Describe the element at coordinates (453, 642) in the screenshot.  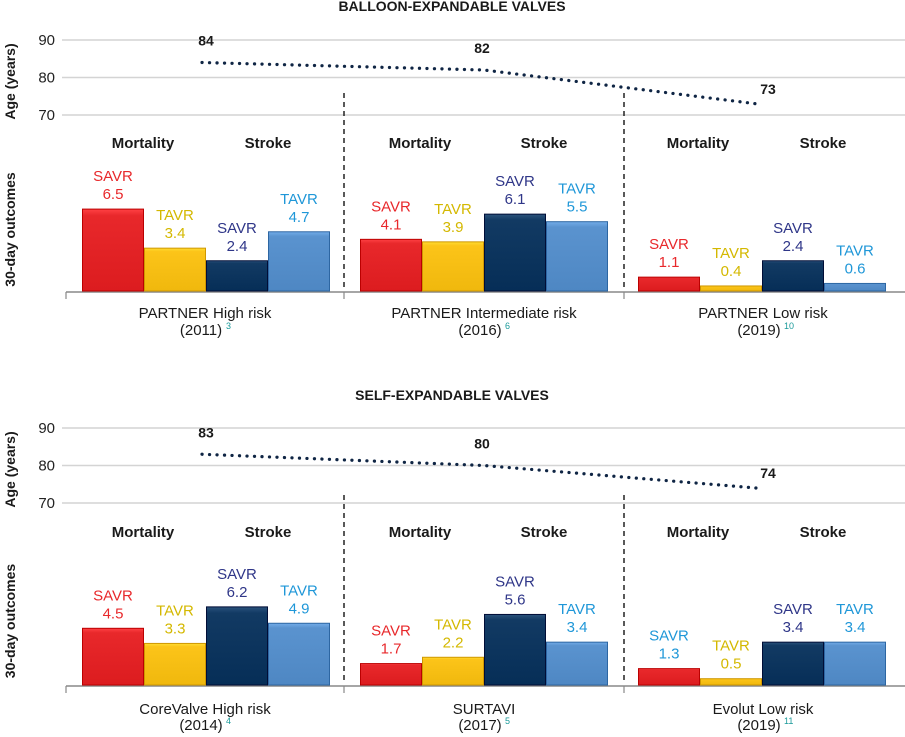
I see `bar-value-label: 2.2` at that location.